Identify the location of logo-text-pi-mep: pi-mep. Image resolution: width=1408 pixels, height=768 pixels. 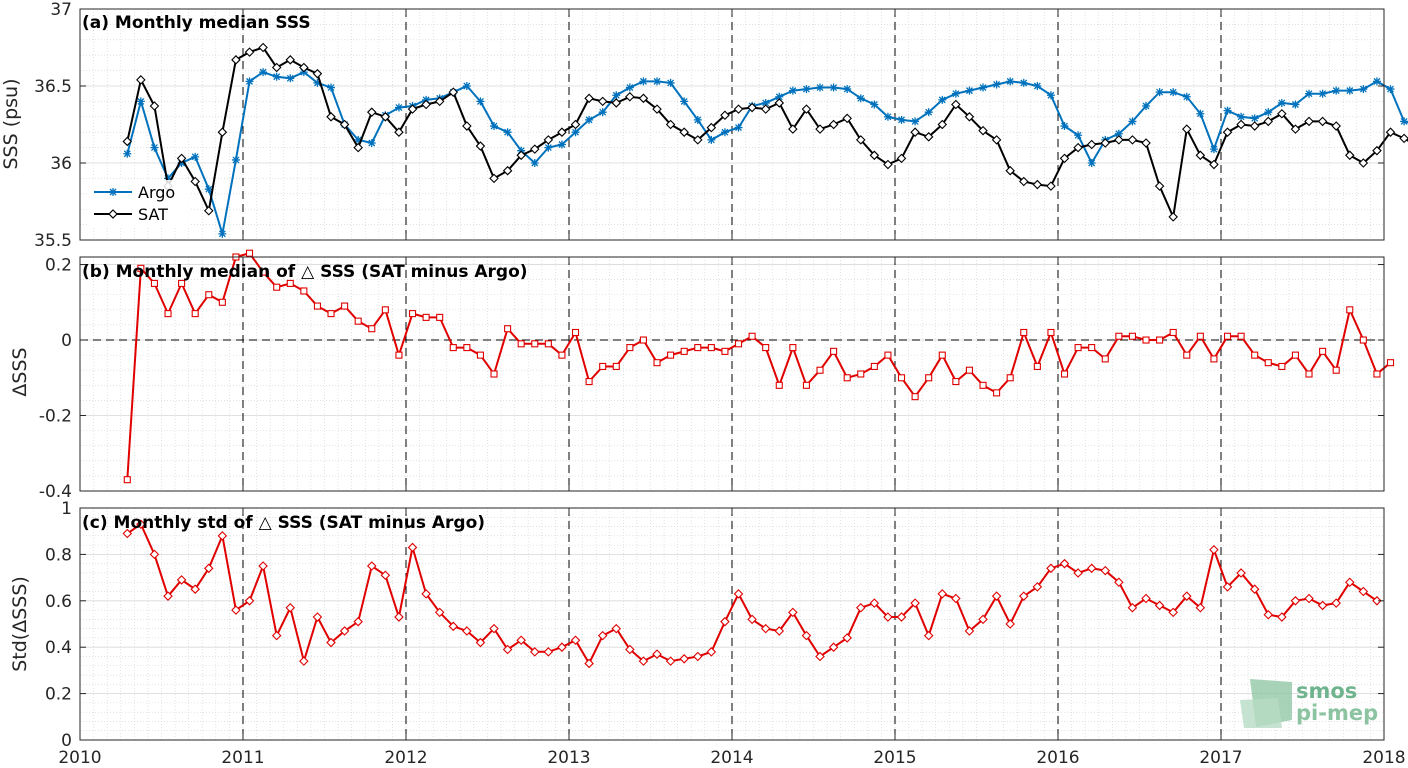
(1337, 713).